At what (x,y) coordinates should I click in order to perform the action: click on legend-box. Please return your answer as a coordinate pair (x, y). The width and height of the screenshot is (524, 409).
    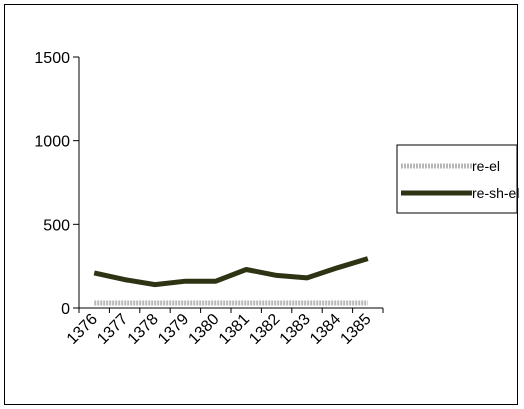
    Looking at the image, I should click on (457, 179).